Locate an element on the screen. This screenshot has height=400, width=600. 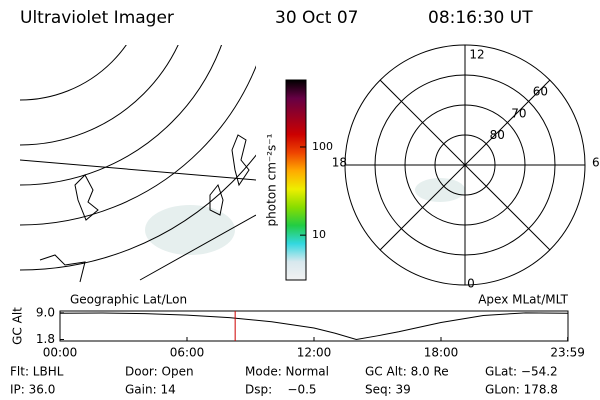
info-field: GLat: −54.2 is located at coordinates (521, 372).